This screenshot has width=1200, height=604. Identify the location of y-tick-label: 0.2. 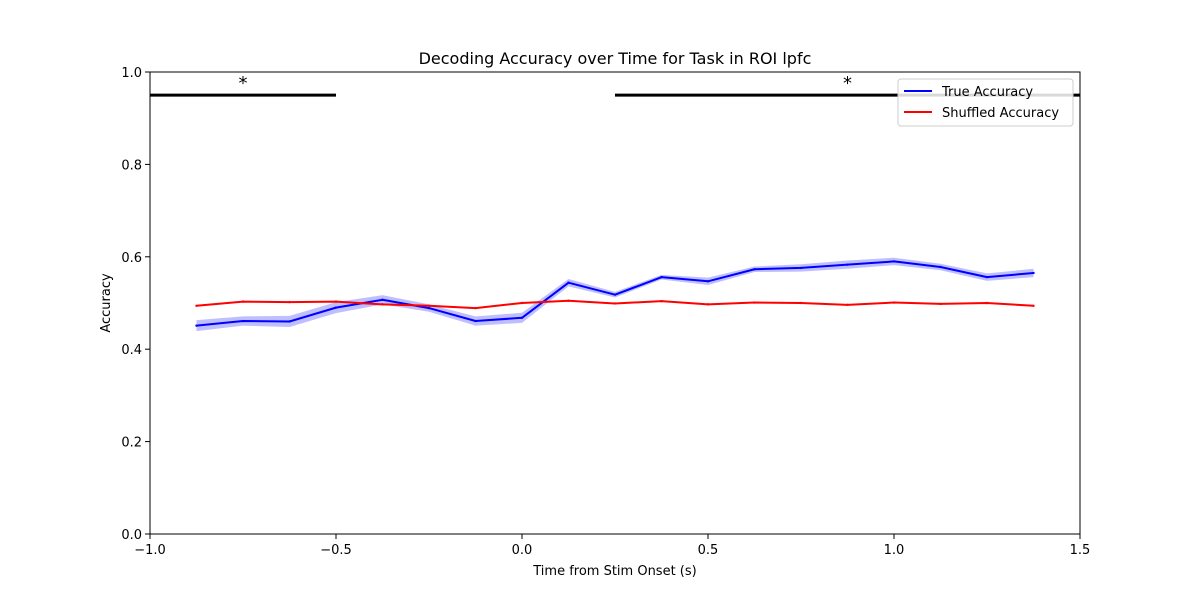
(131, 443).